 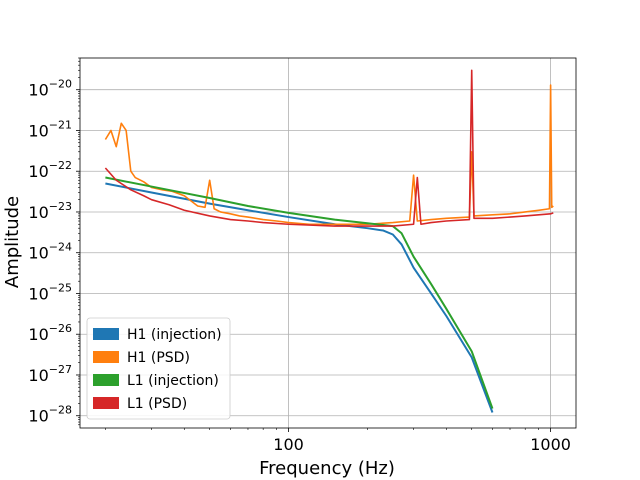 I want to click on y-tick-label: 10−22, so click(x=50, y=170).